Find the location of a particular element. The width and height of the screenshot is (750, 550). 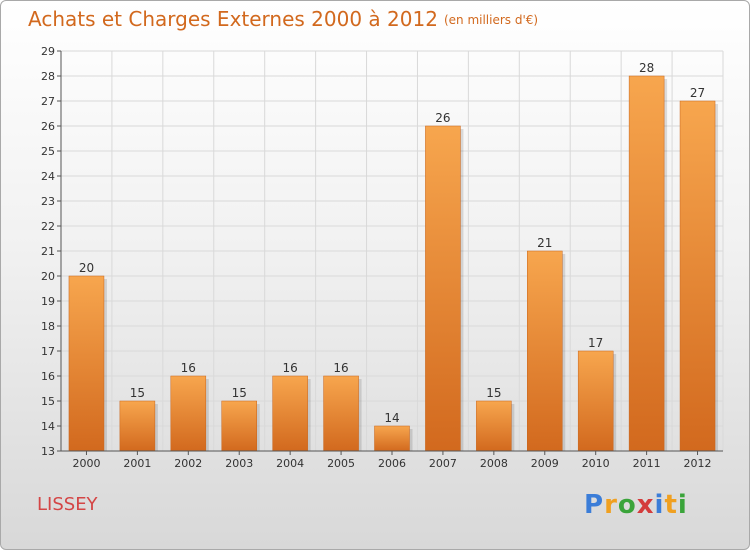

xtick-label-2010: 2010 is located at coordinates (596, 463).